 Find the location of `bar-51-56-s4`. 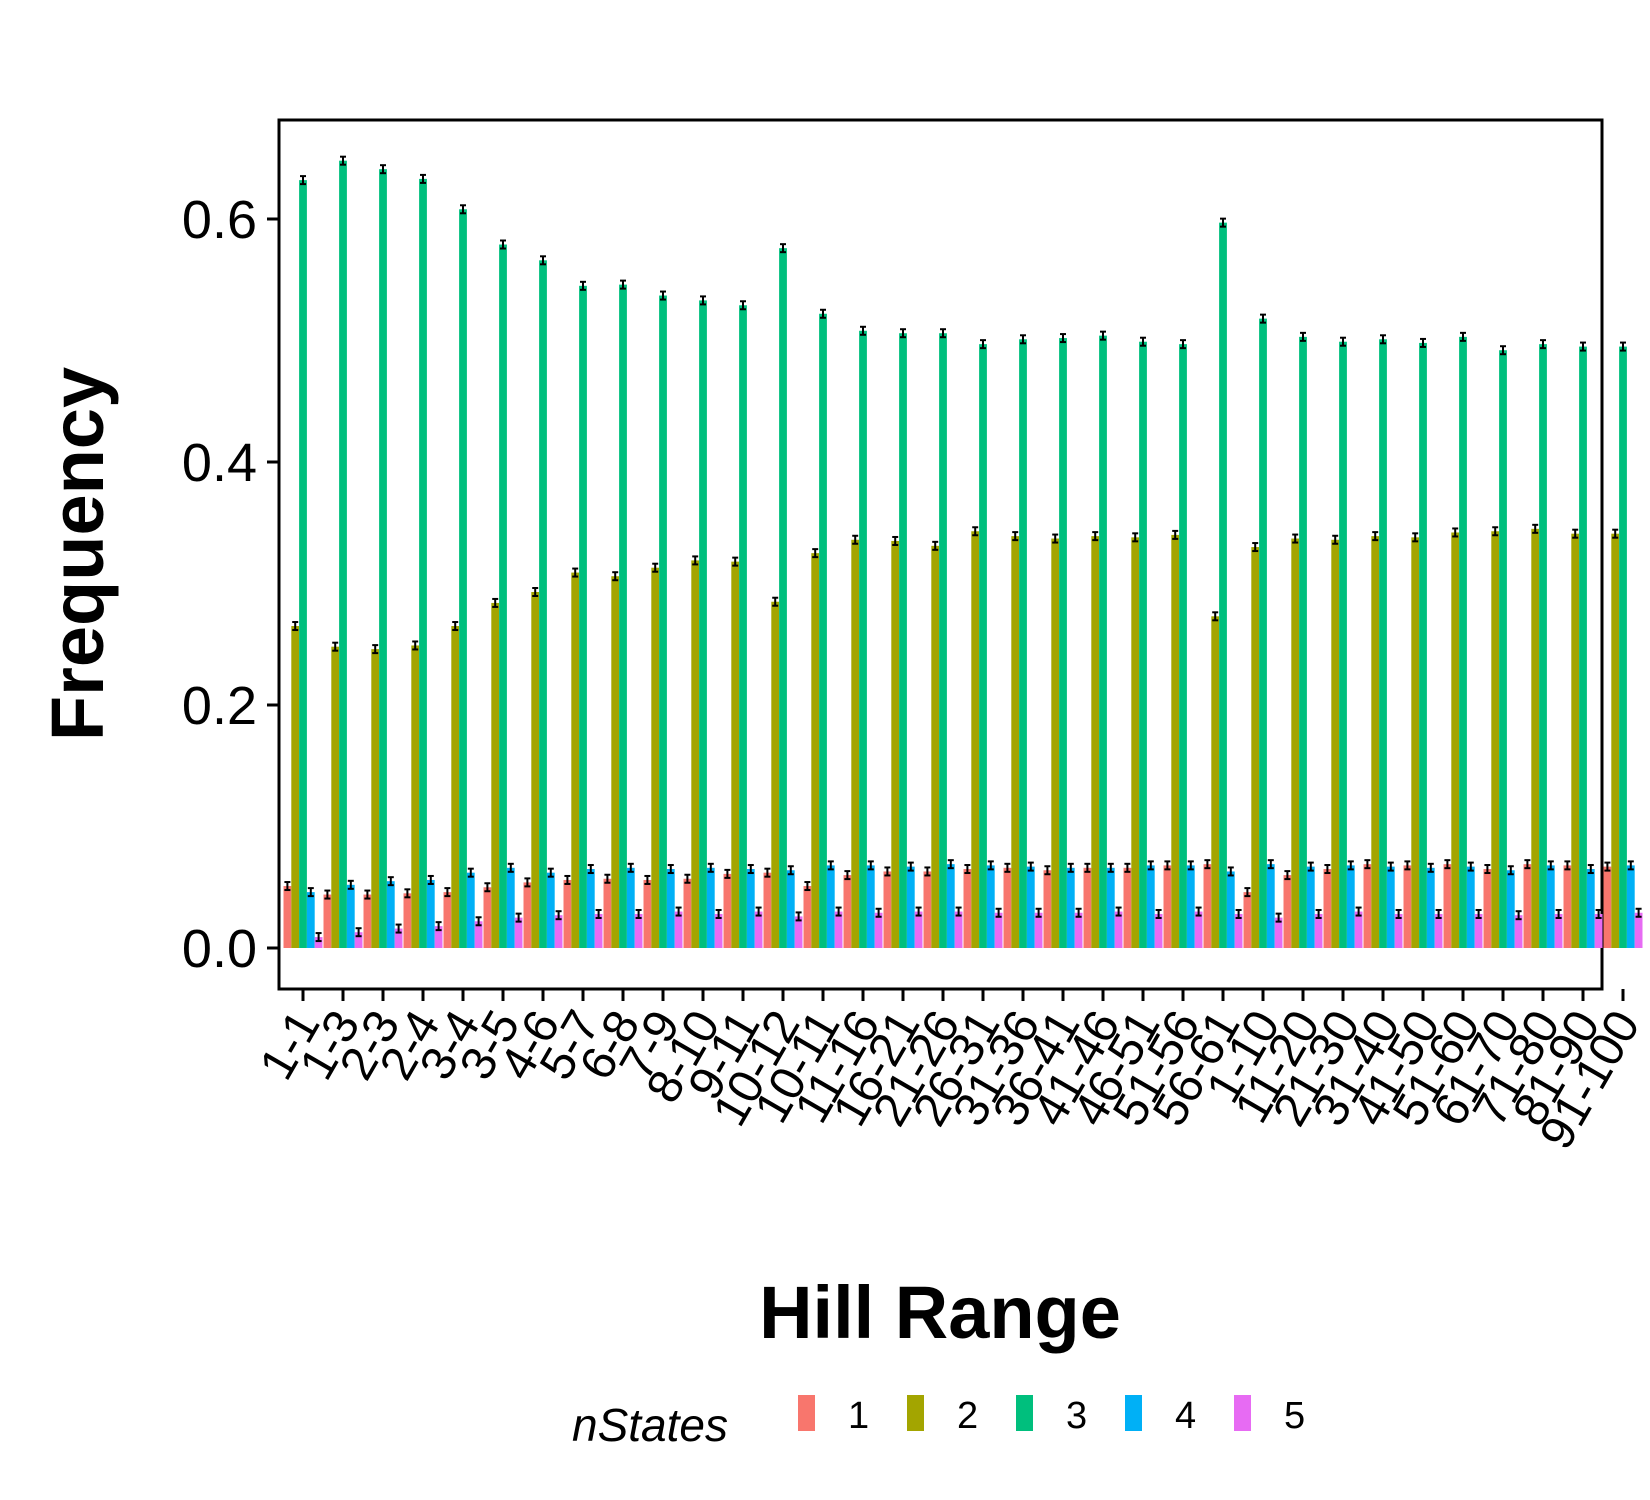

bar-51-56-s4 is located at coordinates (1190, 906).